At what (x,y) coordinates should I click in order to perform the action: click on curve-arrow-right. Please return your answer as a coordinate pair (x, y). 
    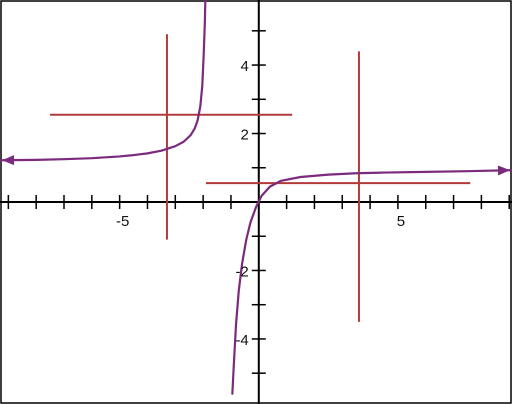
    Looking at the image, I should click on (503, 170).